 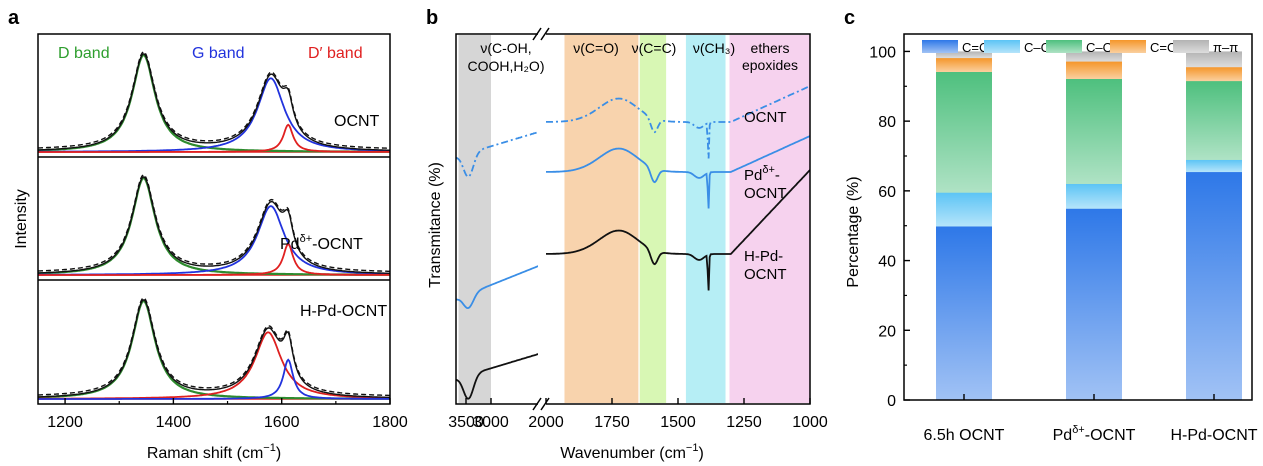 What do you see at coordinates (714, 48) in the screenshot?
I see `annotation-ch3: ν(CH₃)` at bounding box center [714, 48].